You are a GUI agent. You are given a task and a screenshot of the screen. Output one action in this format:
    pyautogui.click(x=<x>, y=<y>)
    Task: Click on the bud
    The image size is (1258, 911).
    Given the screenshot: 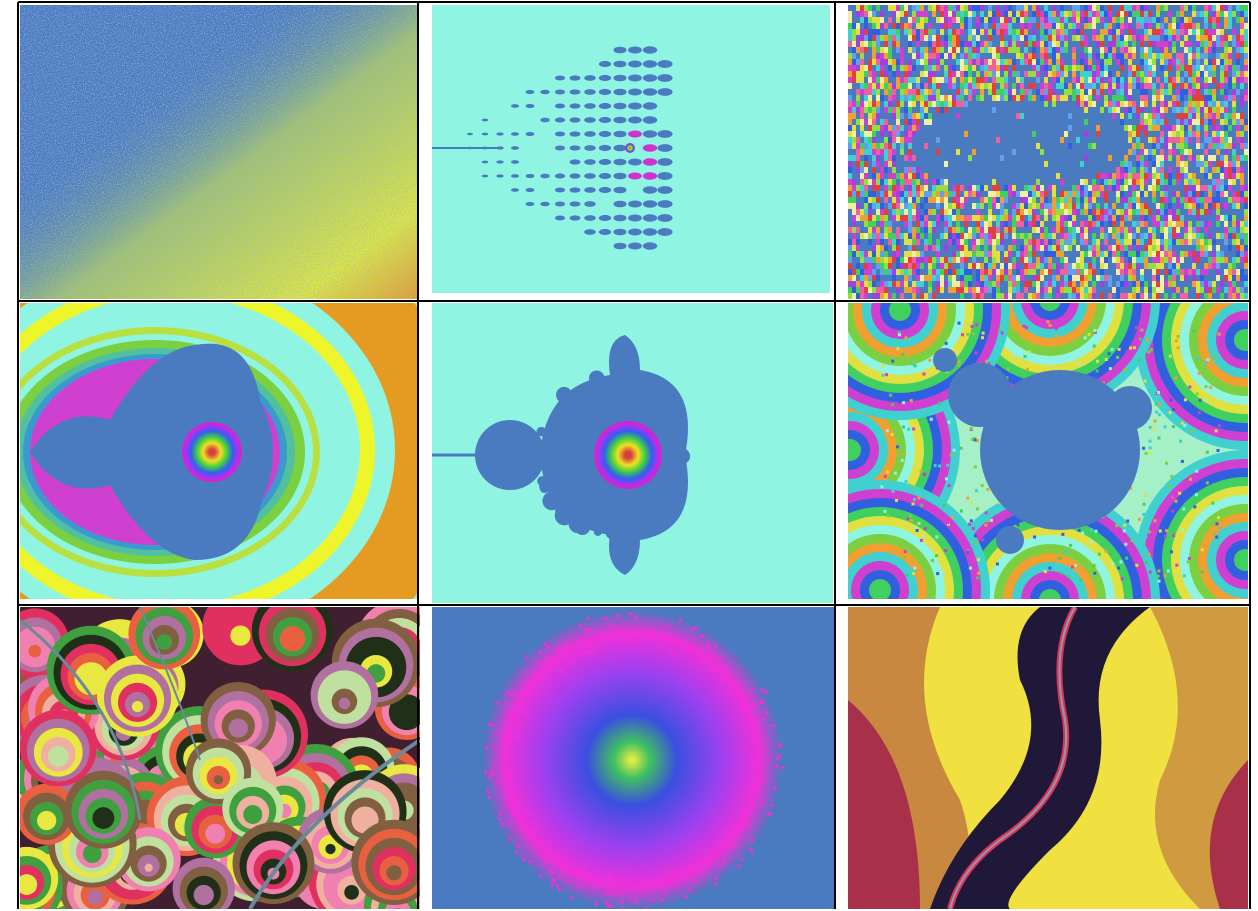 What is the action you would take?
    pyautogui.click(x=544, y=486)
    